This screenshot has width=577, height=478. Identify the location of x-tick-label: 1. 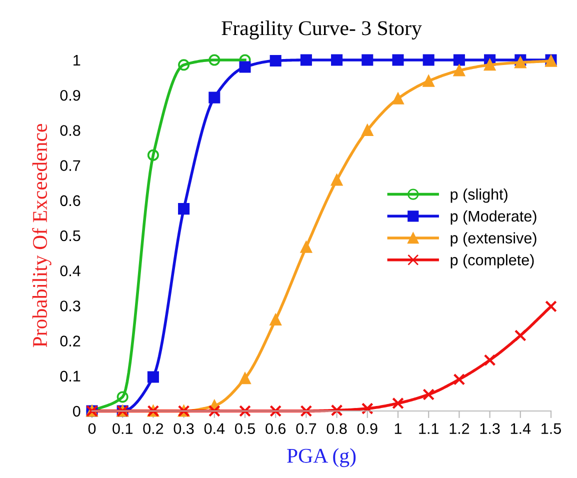
(398, 428).